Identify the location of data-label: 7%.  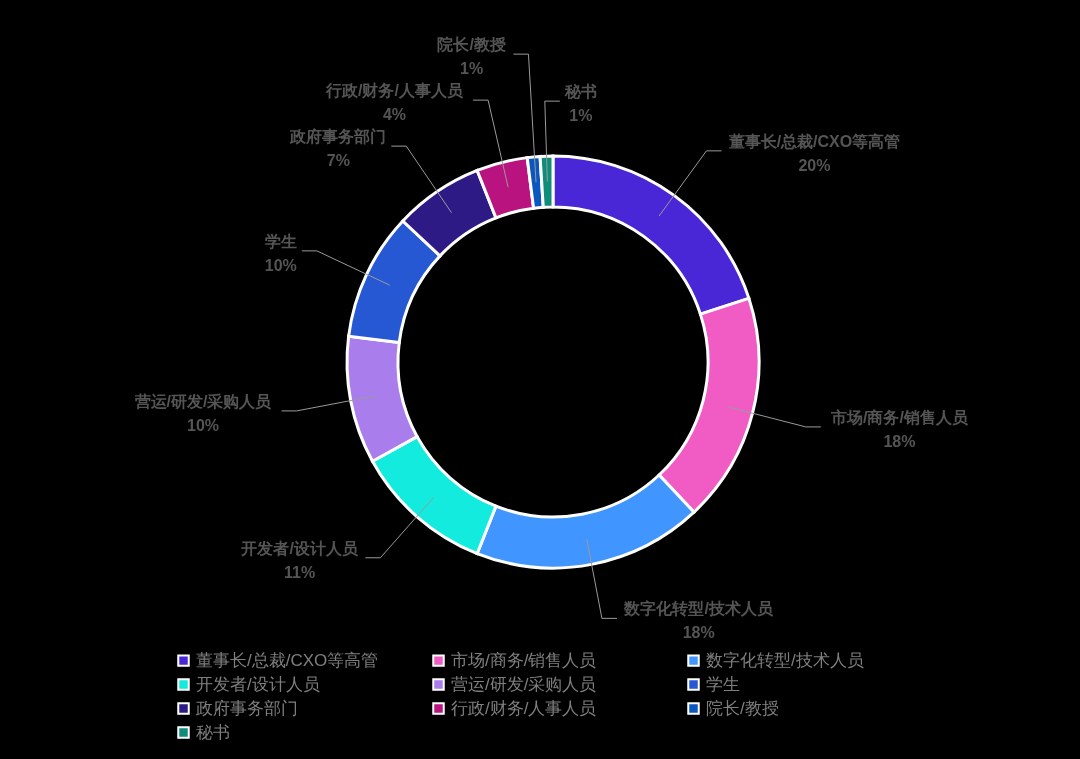
(338, 161).